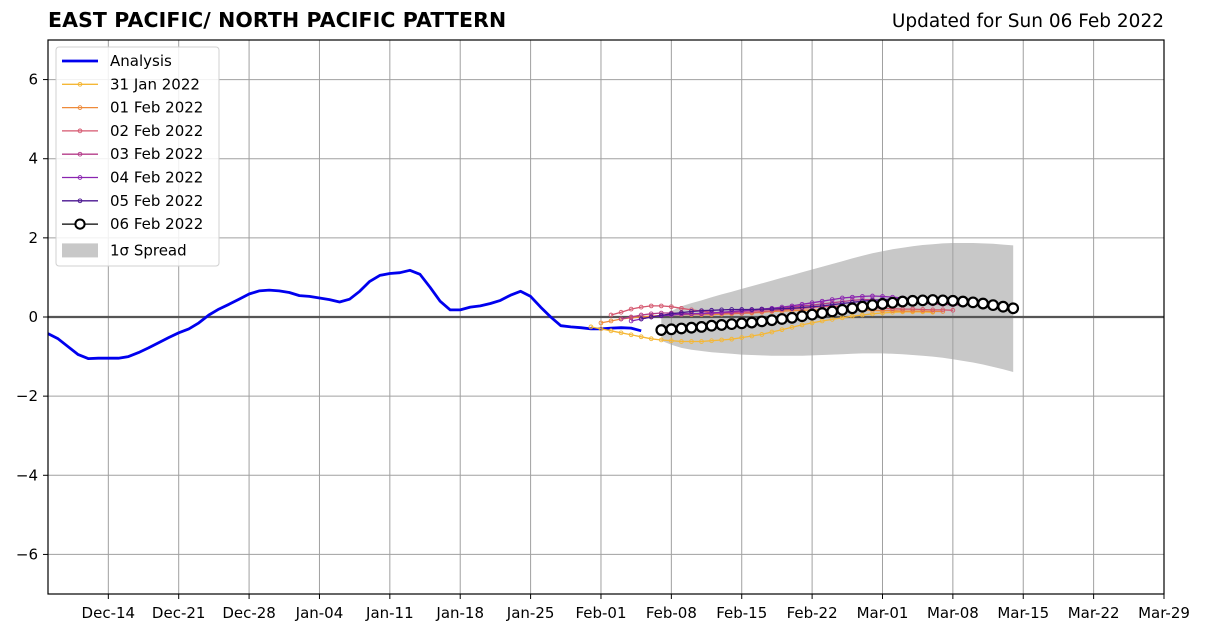 This screenshot has height=633, width=1205. I want to click on analysis-line, so click(344, 314).